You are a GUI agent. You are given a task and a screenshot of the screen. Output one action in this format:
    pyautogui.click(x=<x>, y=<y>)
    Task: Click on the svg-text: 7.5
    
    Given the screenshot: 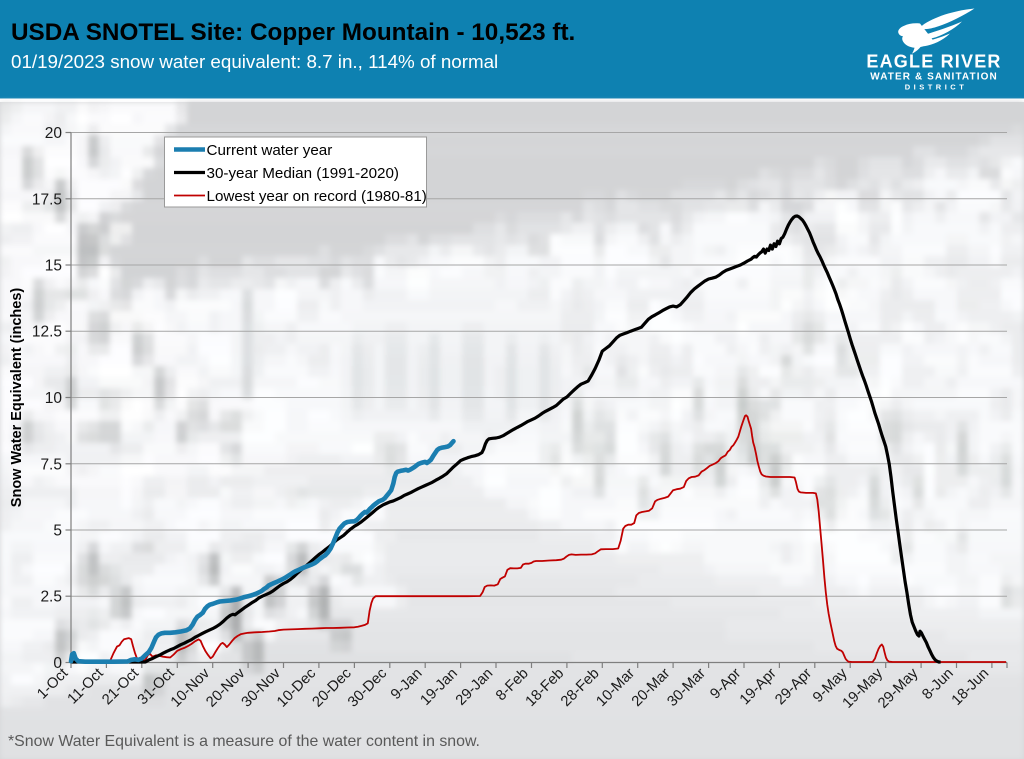 What is the action you would take?
    pyautogui.click(x=51, y=464)
    